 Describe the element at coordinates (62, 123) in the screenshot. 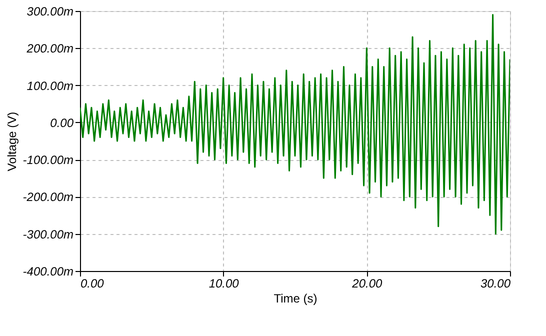

I see `y-tick-label: 0.00` at that location.